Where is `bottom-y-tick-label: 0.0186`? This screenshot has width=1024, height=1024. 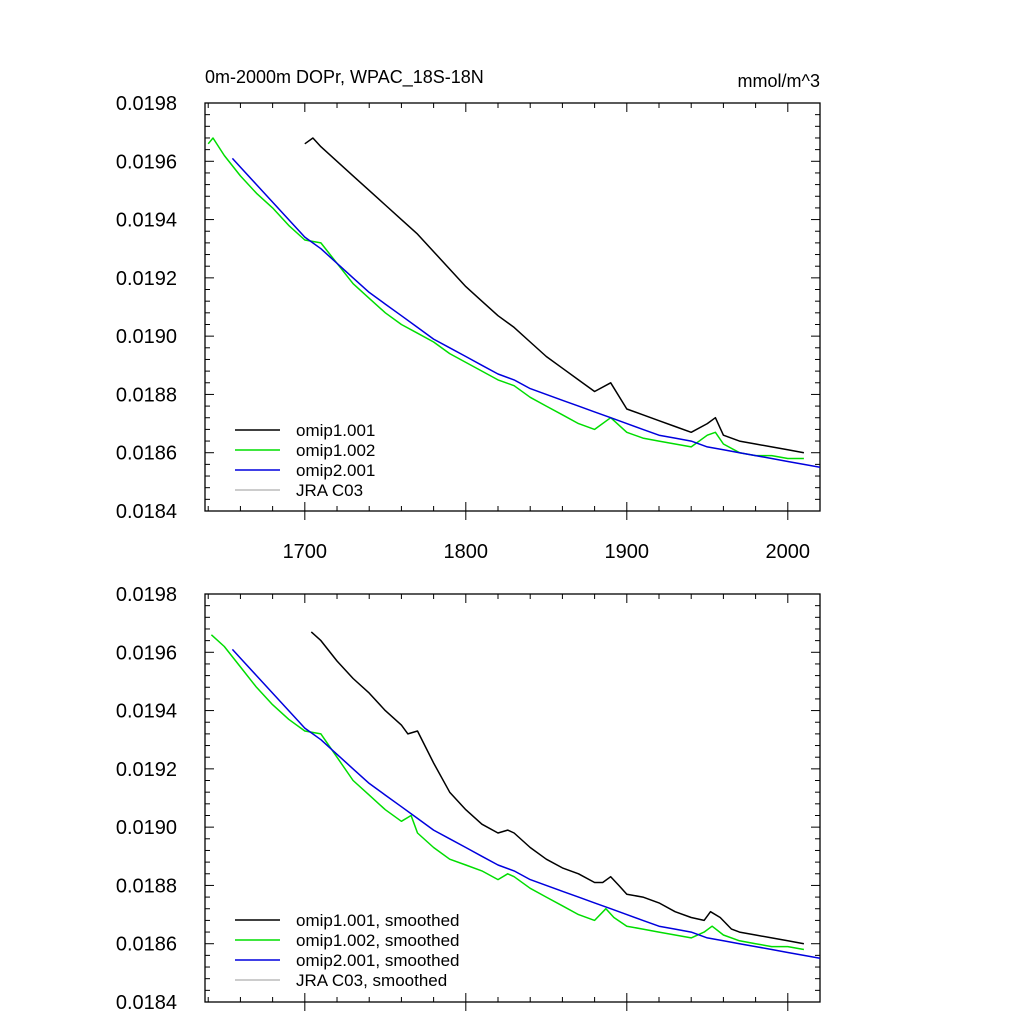 bottom-y-tick-label: 0.0186 is located at coordinates (146, 945).